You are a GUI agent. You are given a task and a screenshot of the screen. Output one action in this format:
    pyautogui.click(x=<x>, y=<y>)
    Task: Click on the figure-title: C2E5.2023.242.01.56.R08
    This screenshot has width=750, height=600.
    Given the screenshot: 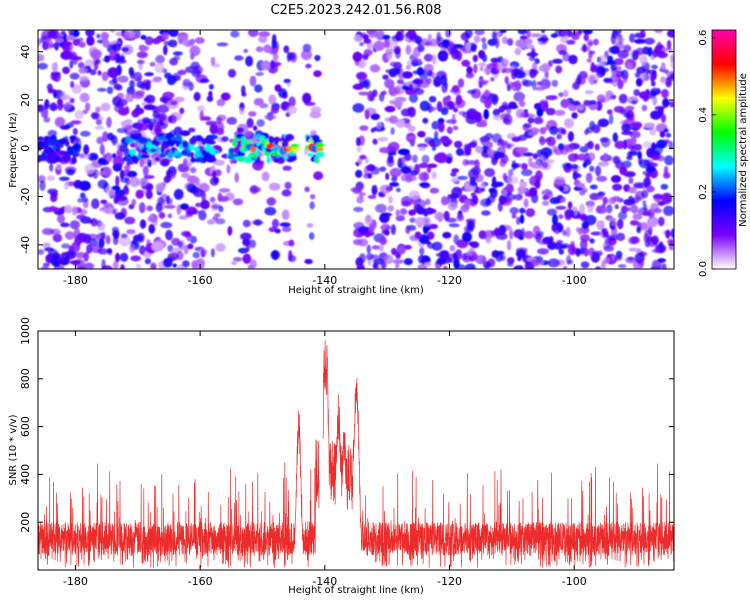 What is the action you would take?
    pyautogui.click(x=355, y=10)
    